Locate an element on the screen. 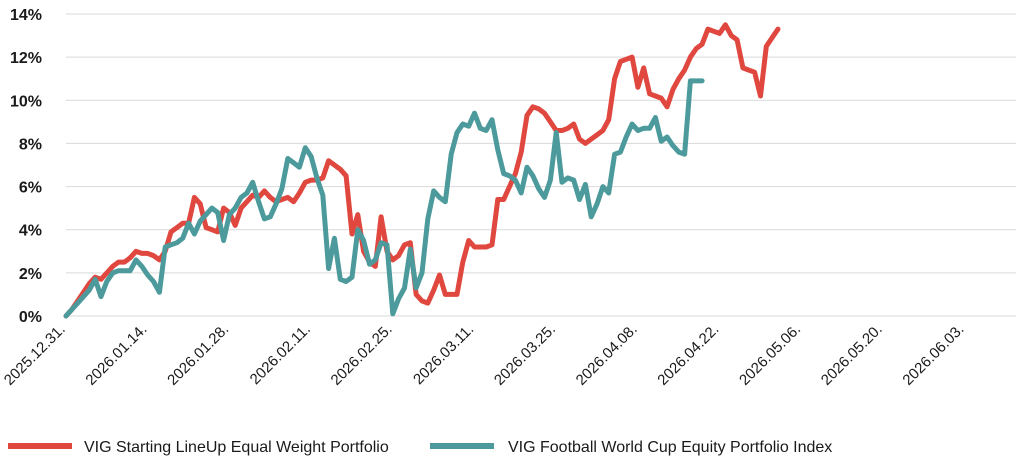 Image resolution: width=1024 pixels, height=464 pixels. x-tick-label: 2026.02.11. is located at coordinates (280, 354).